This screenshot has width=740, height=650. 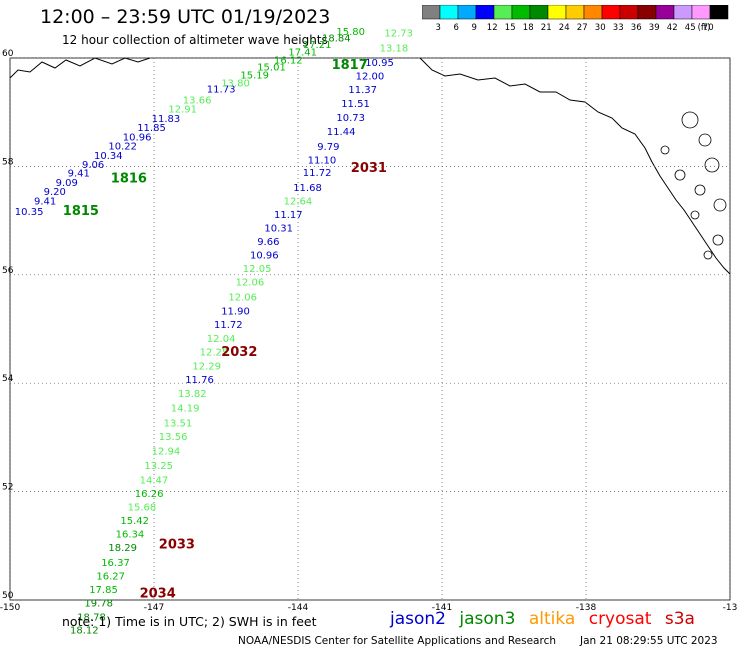 What do you see at coordinates (84, 631) in the screenshot?
I see `wave-height-value: 18.12` at bounding box center [84, 631].